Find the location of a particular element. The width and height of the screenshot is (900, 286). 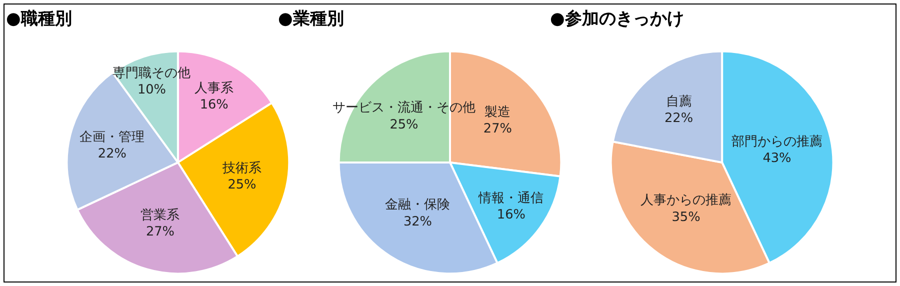

slice-label: 人事系 is located at coordinates (214, 88).